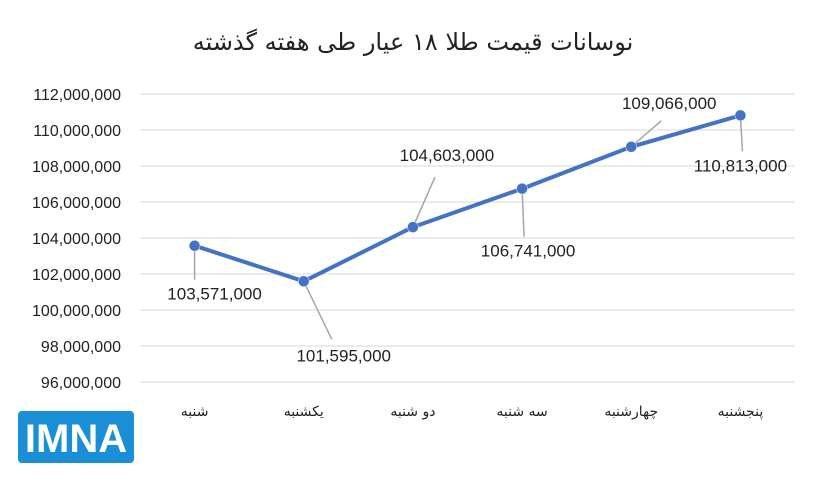 This screenshot has width=818, height=494. Describe the element at coordinates (76, 167) in the screenshot. I see `y-tick-label: 108,000,000` at that location.